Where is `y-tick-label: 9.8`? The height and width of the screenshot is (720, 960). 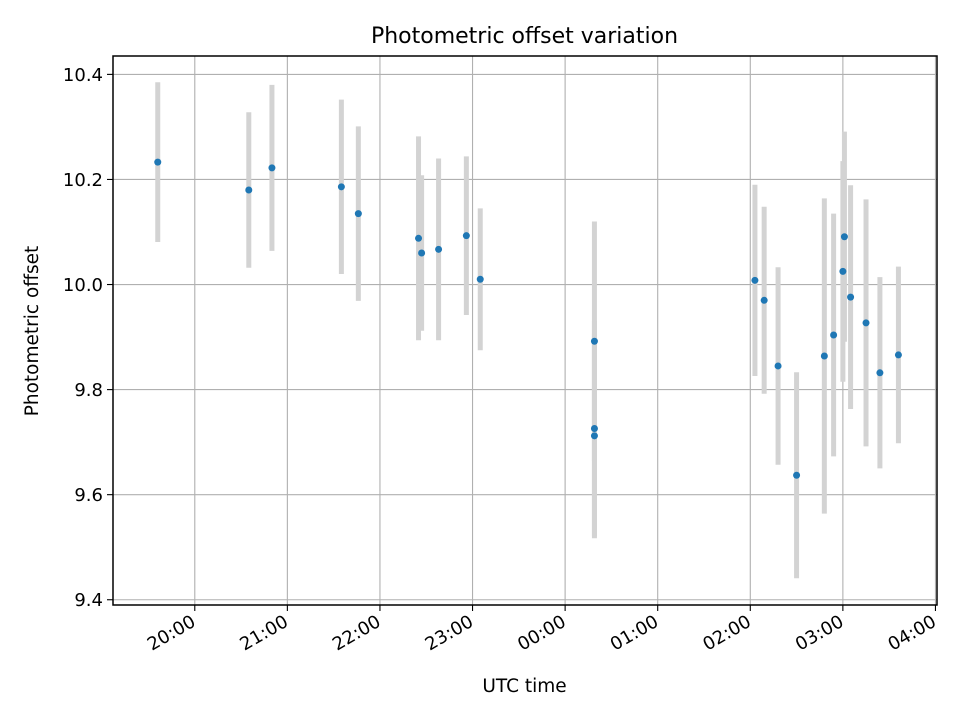 y-tick-label: 9.8 is located at coordinates (88, 390).